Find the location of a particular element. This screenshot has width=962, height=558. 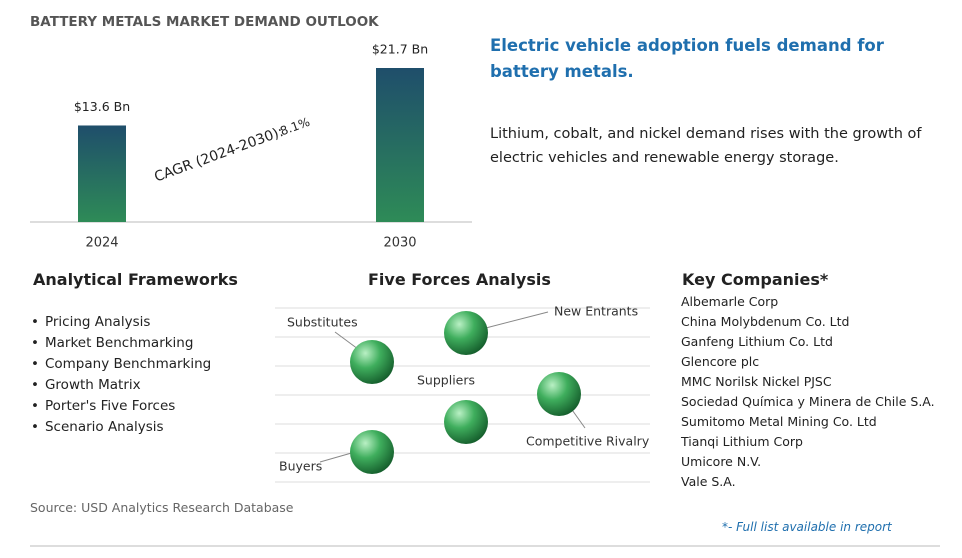

x-tick-label: 2024 is located at coordinates (101, 243).